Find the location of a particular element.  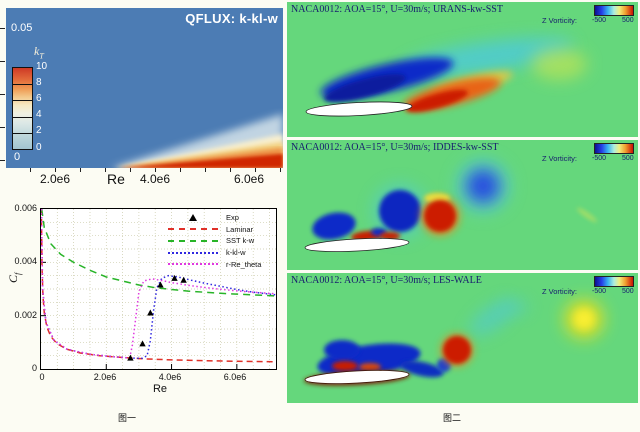

legend-item-sst-kw: SST k-w is located at coordinates (221, 241).